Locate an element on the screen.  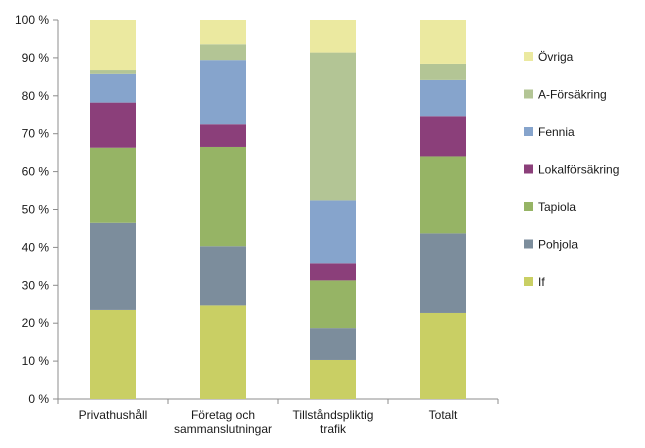
y-tick-label: 50 % is located at coordinates (36, 210).